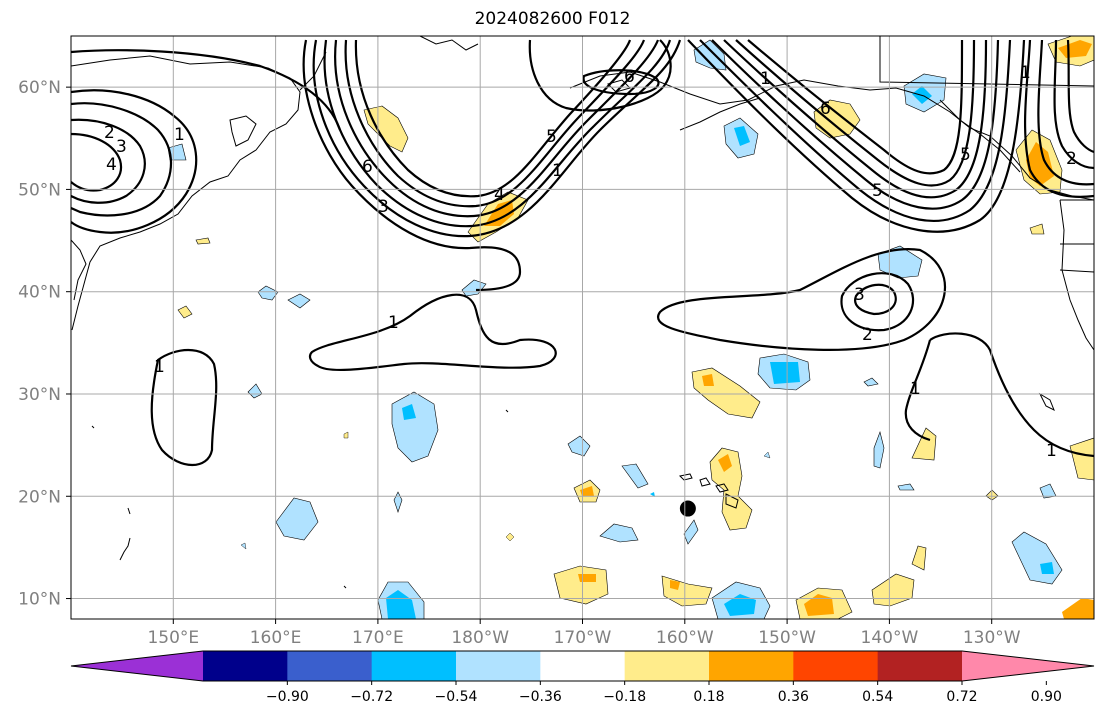 The image size is (1105, 712). I want to click on latitude-axis: 60°N 50°N 40°N 30°N 20°N 10°N, so click(44, 344).